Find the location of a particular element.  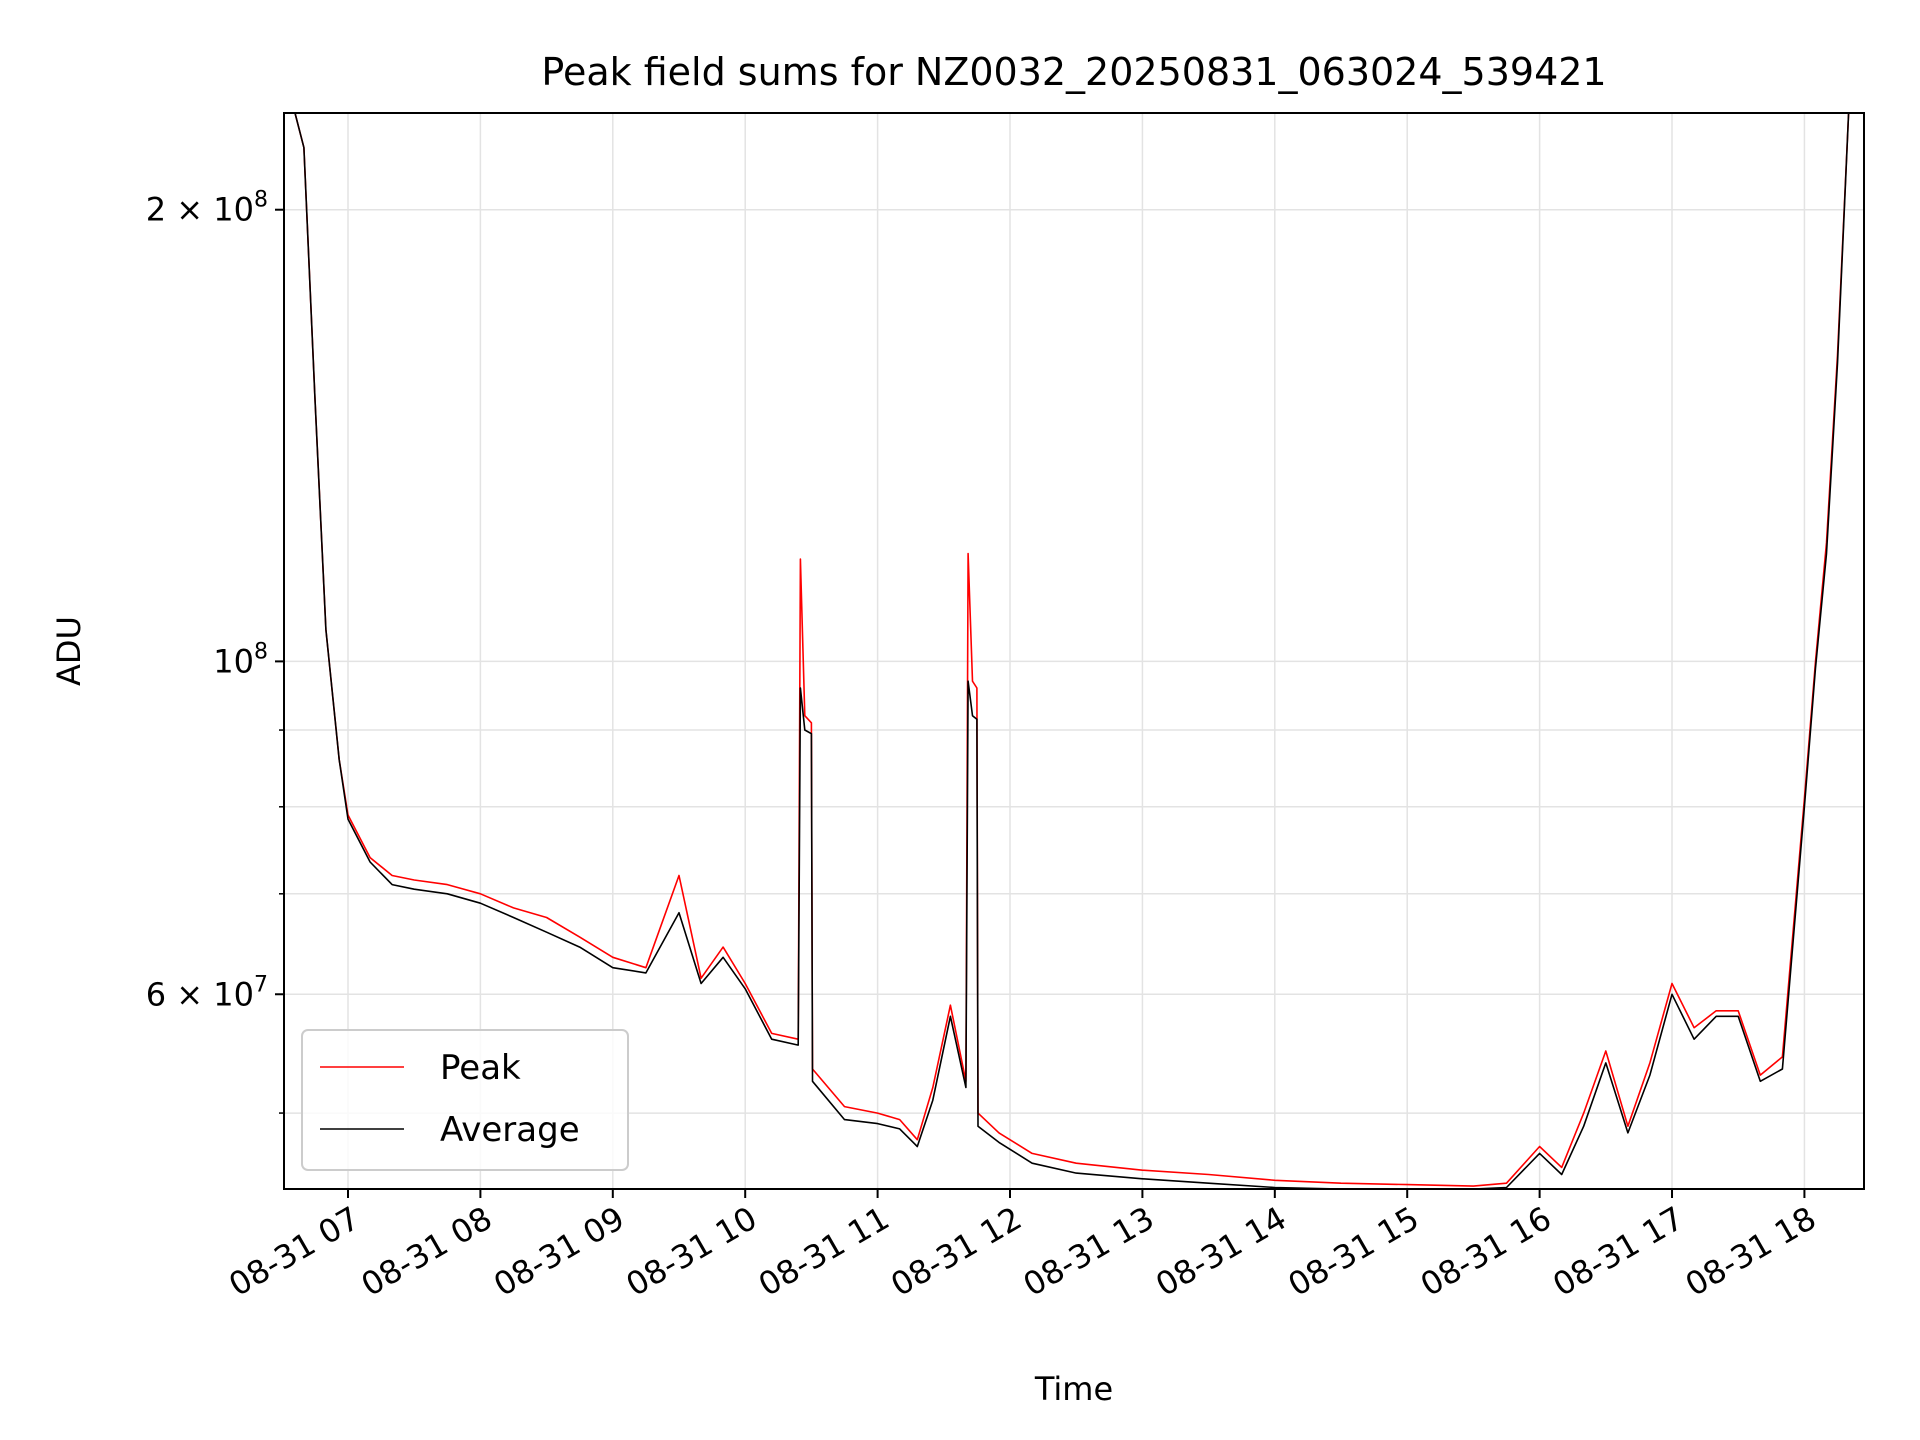

y-axis: 6 × 107 108 2 × 108 is located at coordinates (215, 651).